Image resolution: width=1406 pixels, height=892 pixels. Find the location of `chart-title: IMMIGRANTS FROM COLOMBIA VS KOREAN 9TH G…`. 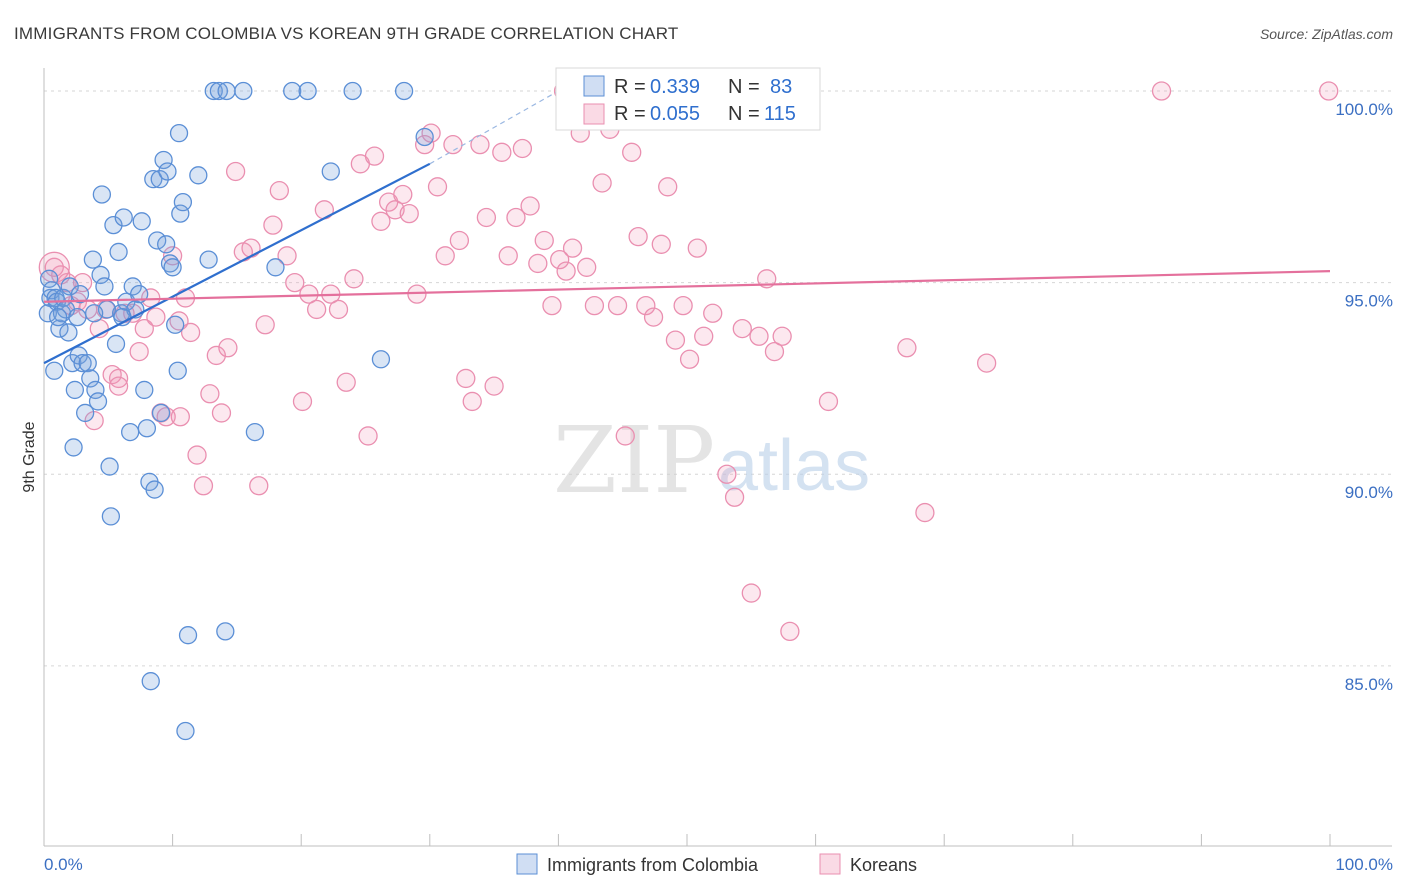

chart-title: IMMIGRANTS FROM COLOMBIA VS KOREAN 9TH G… is located at coordinates (346, 33).